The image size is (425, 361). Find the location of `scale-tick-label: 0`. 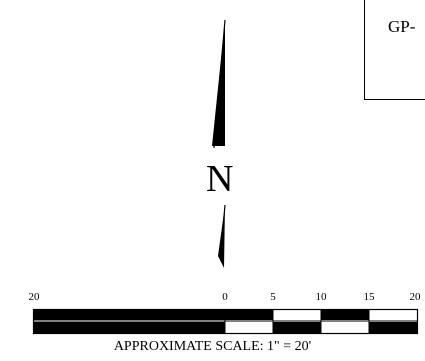

scale-tick-label: 0 is located at coordinates (225, 297).